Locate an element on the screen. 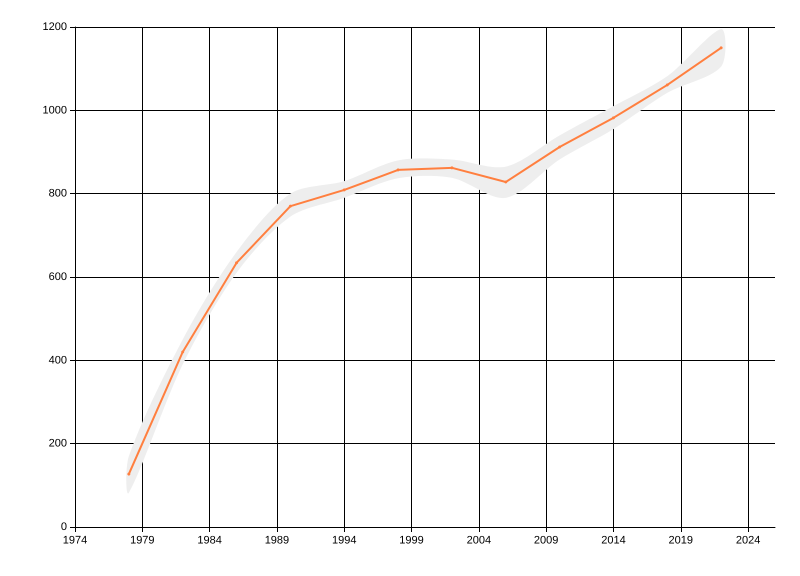 The width and height of the screenshot is (800, 576). x-tick-label: 1999 is located at coordinates (411, 540).